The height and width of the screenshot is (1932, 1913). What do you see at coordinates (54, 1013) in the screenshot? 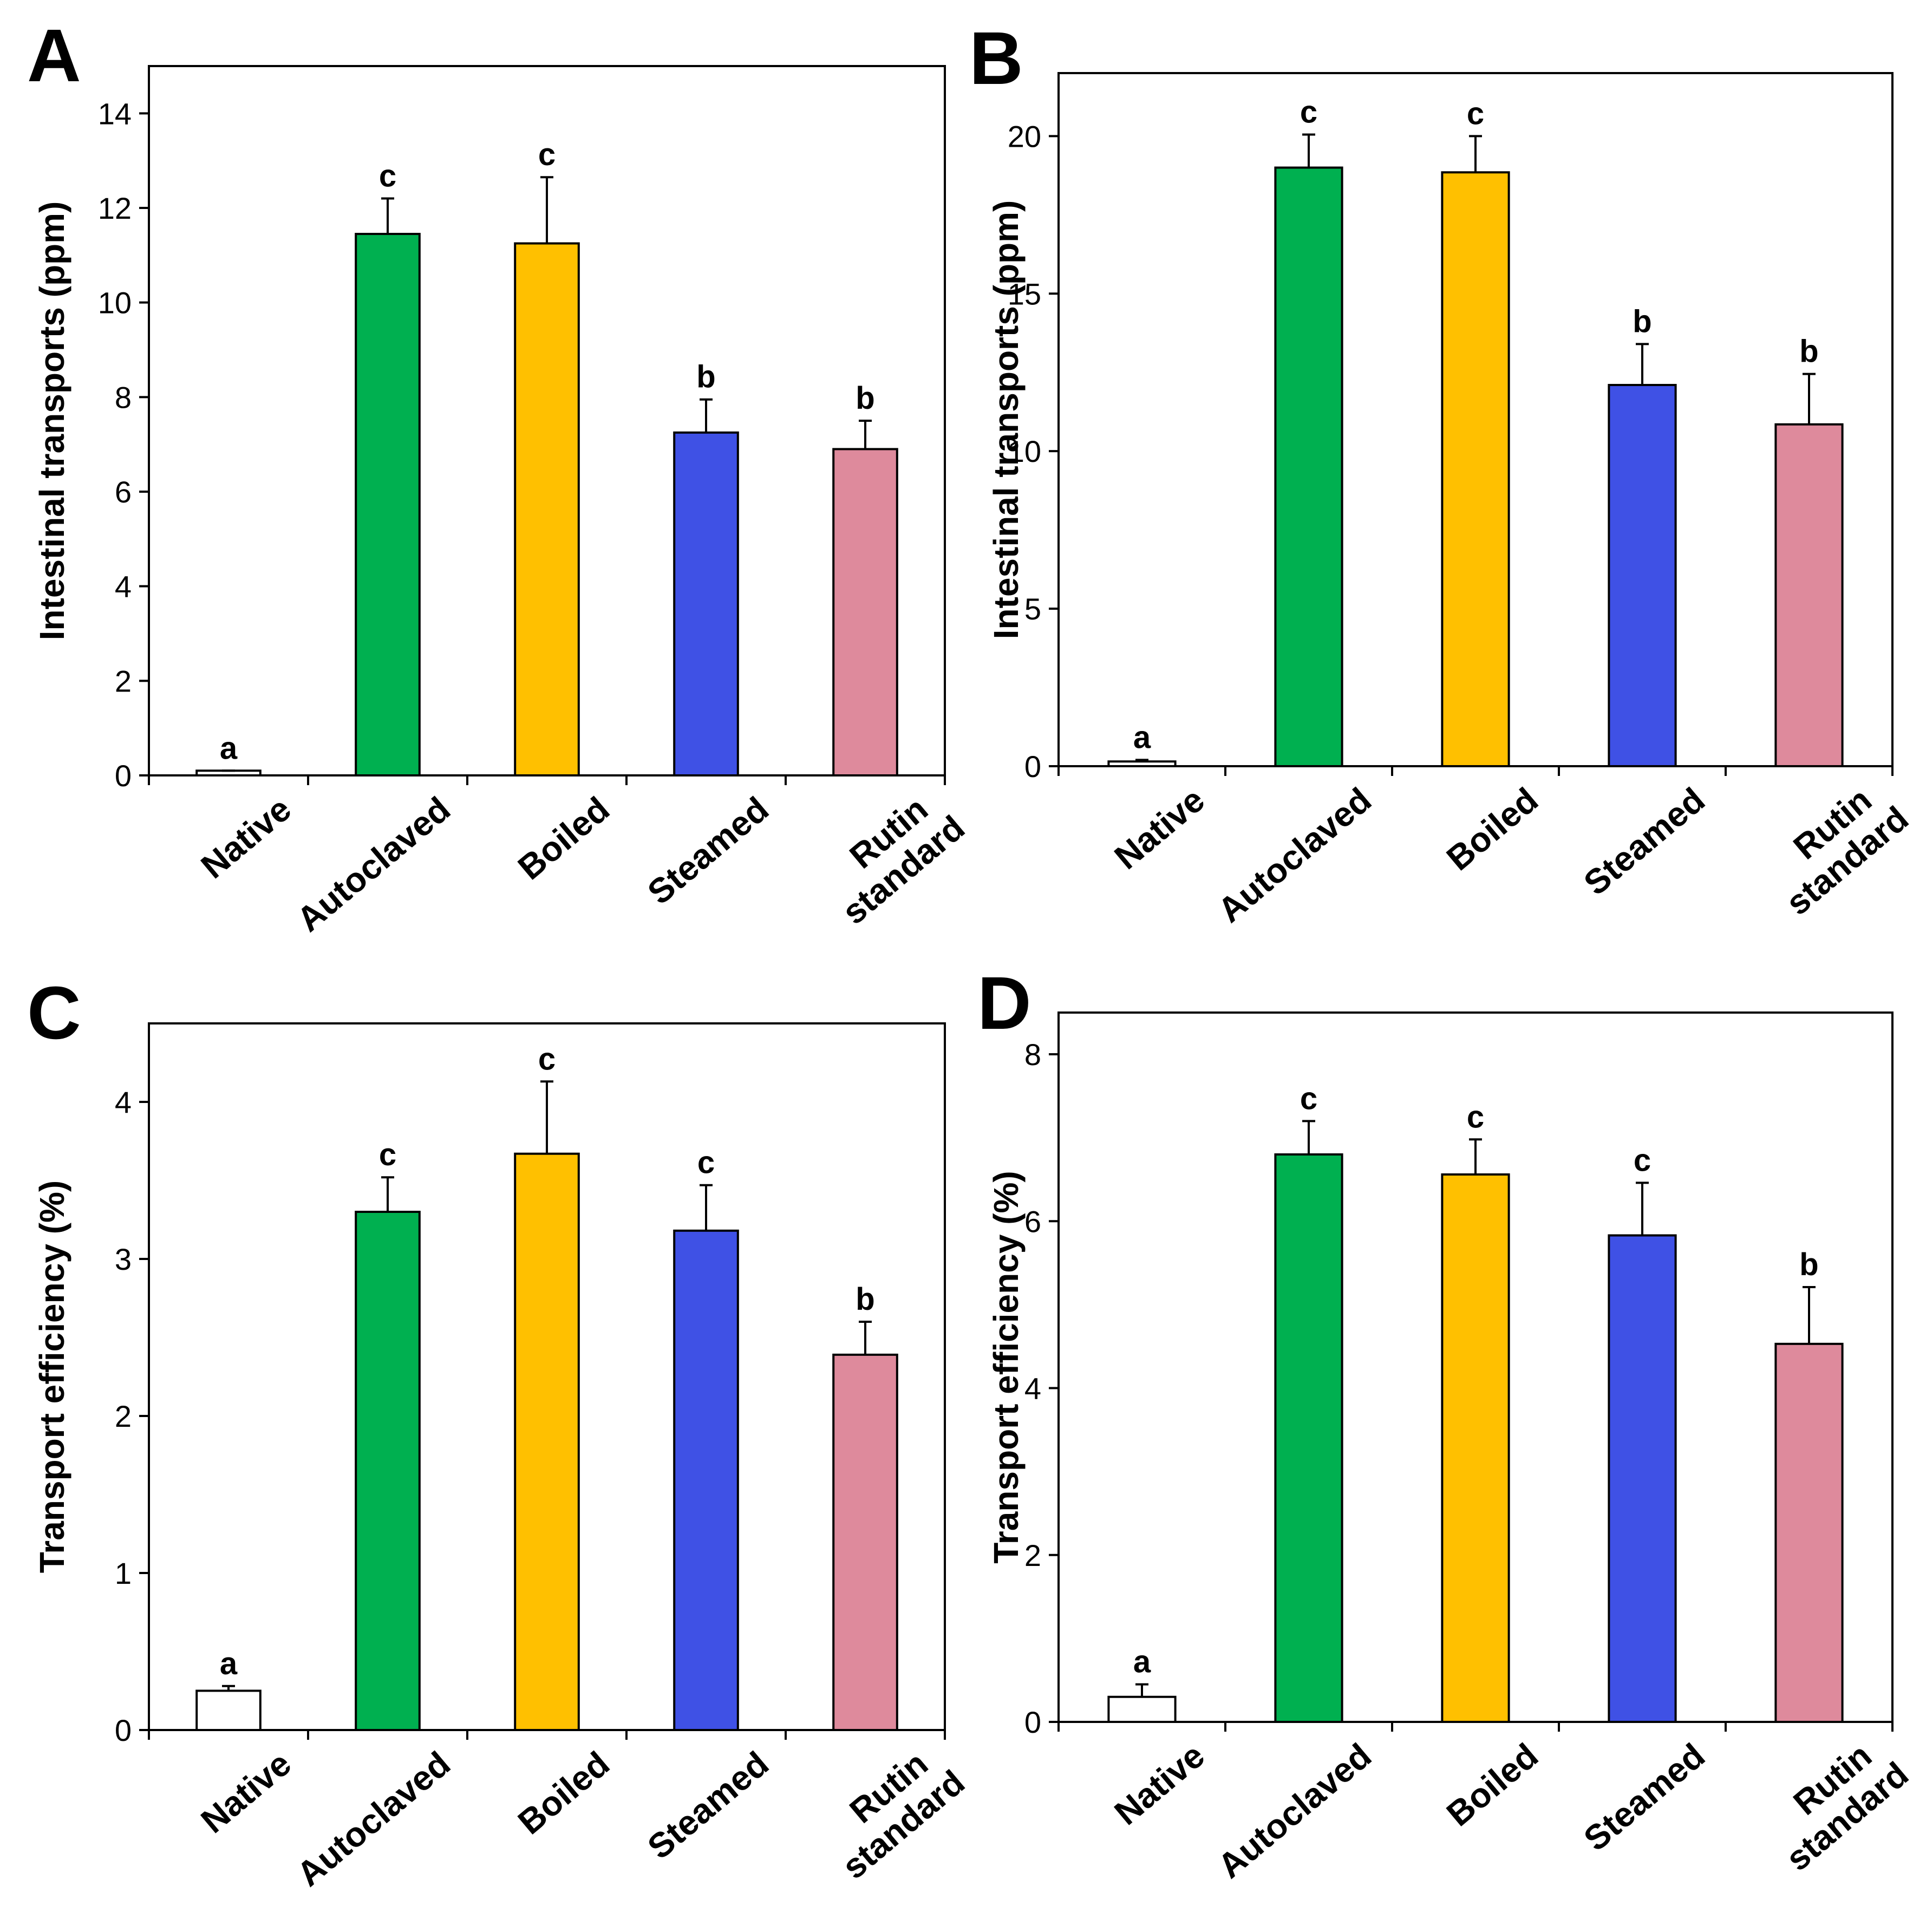
I see `panel-letter: C` at bounding box center [54, 1013].